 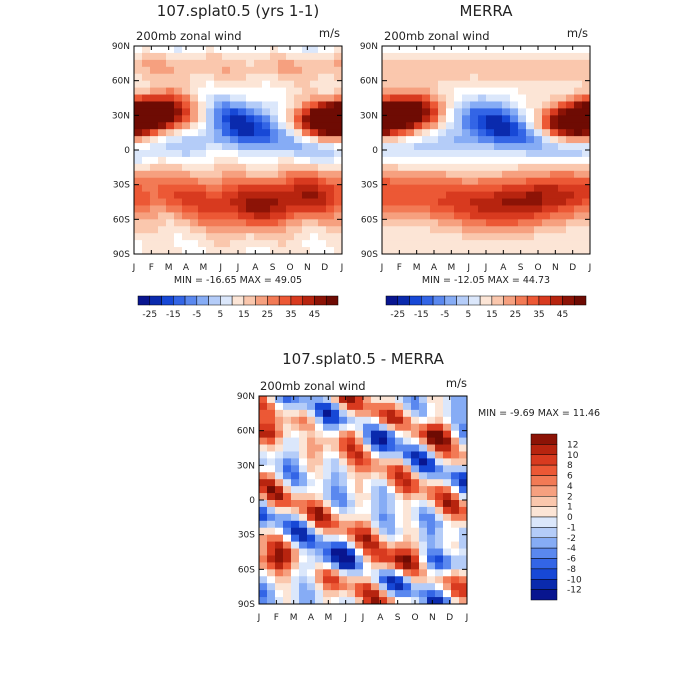 What do you see at coordinates (121, 220) in the screenshot?
I see `y-tick-label: 60S` at bounding box center [121, 220].